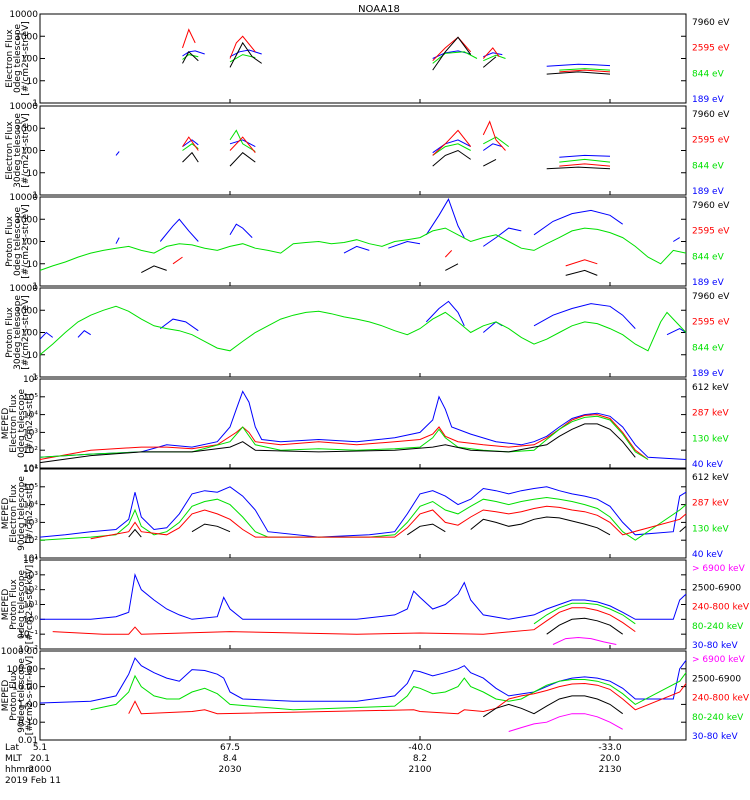  What do you see at coordinates (6, 696) in the screenshot?
I see `y-axis-label: MEPED` at bounding box center [6, 696].